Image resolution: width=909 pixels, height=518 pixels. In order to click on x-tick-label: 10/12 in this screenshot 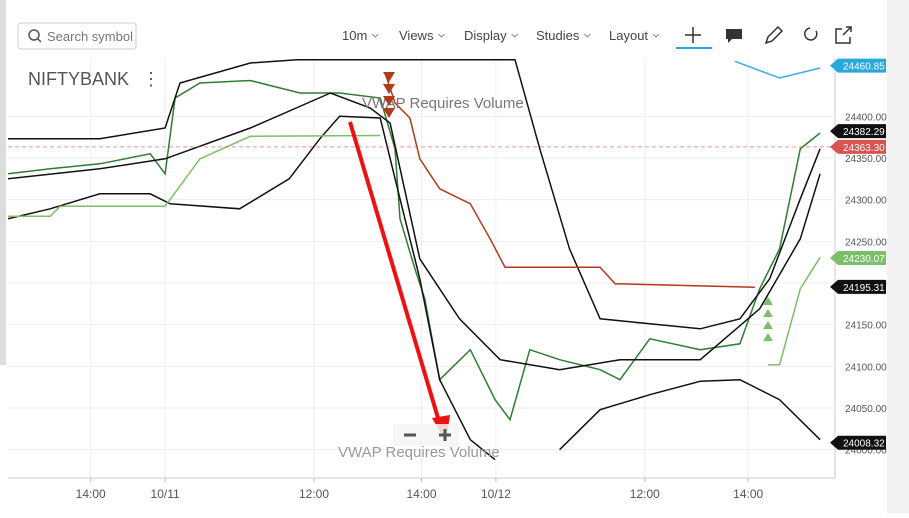, I will do `click(496, 494)`.